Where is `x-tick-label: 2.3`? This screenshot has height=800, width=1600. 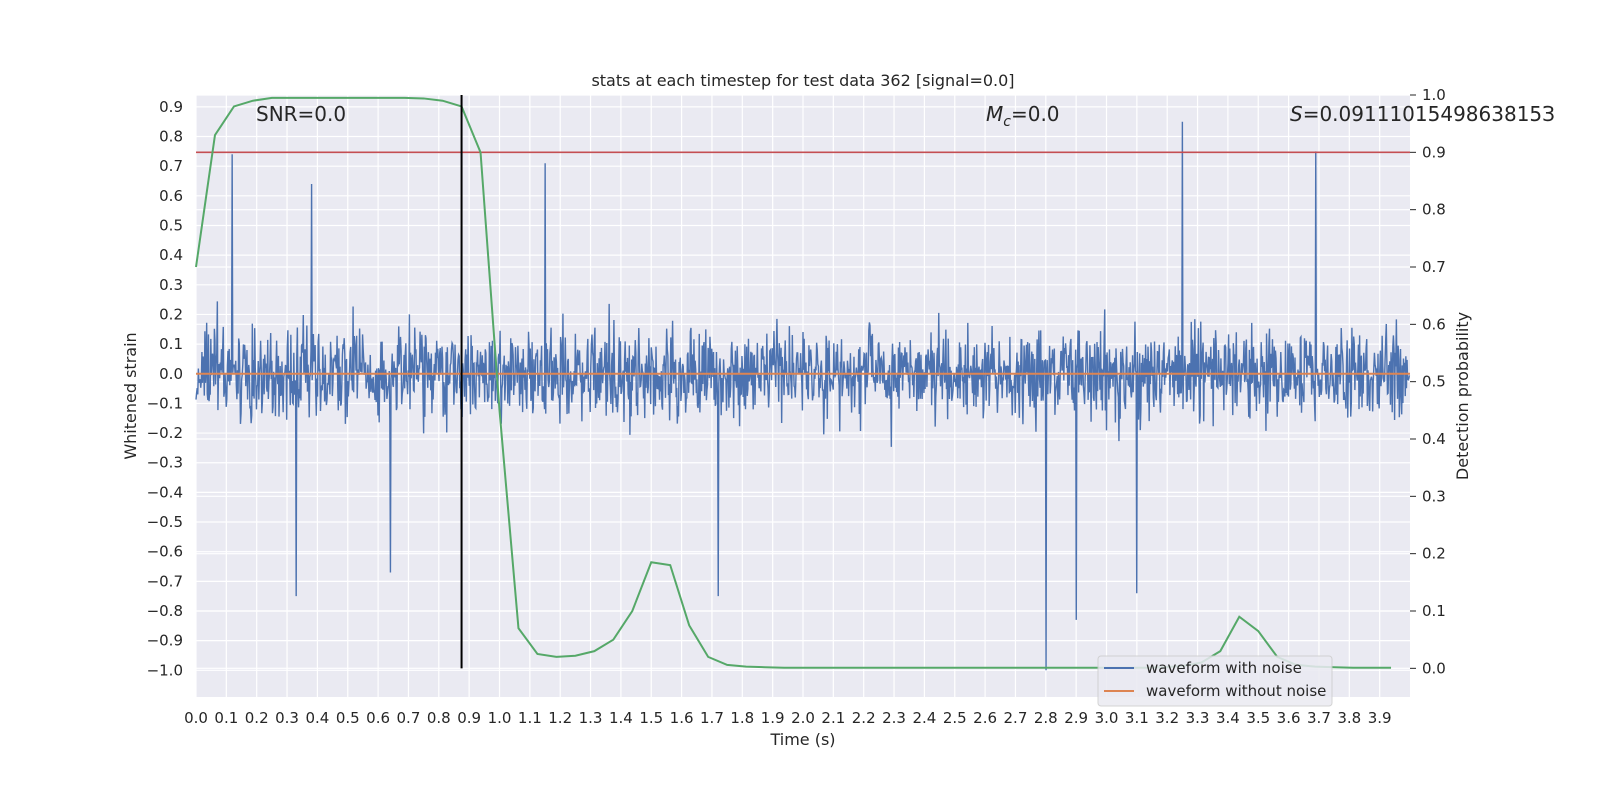 x-tick-label: 2.3 is located at coordinates (894, 718).